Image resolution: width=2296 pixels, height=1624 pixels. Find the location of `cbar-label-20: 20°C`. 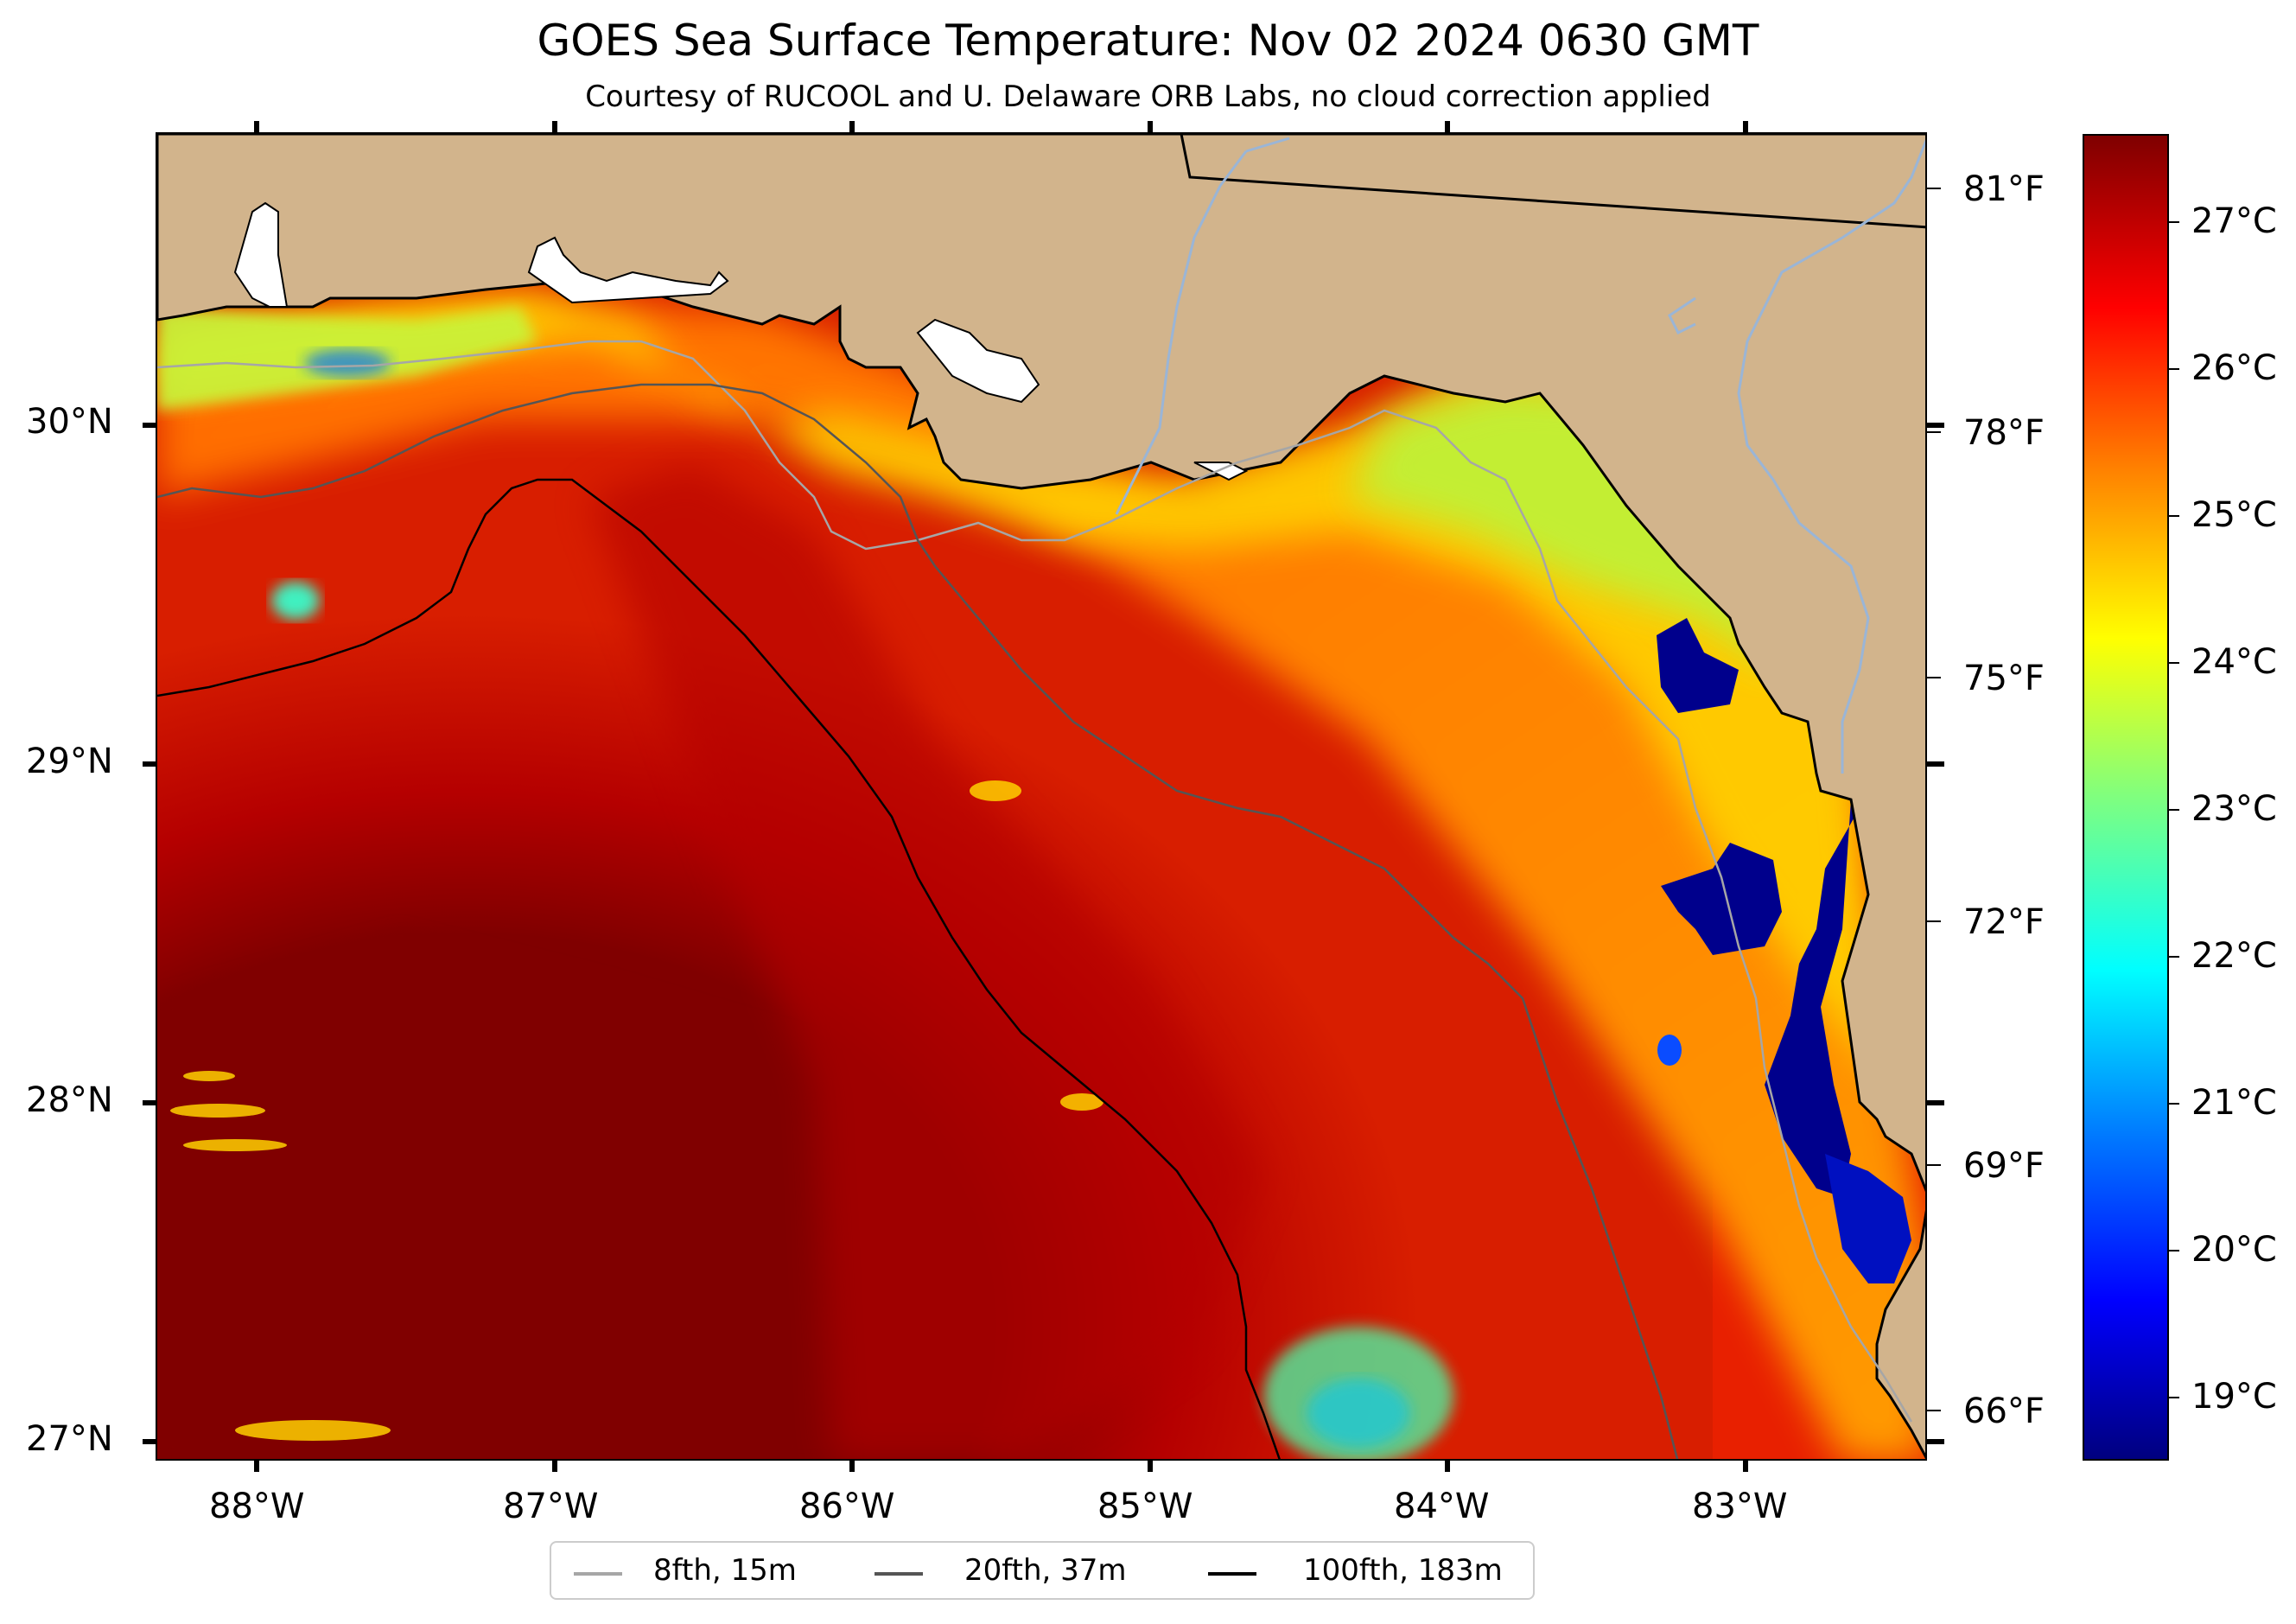

cbar-label-20: 20°C is located at coordinates (2234, 1250).